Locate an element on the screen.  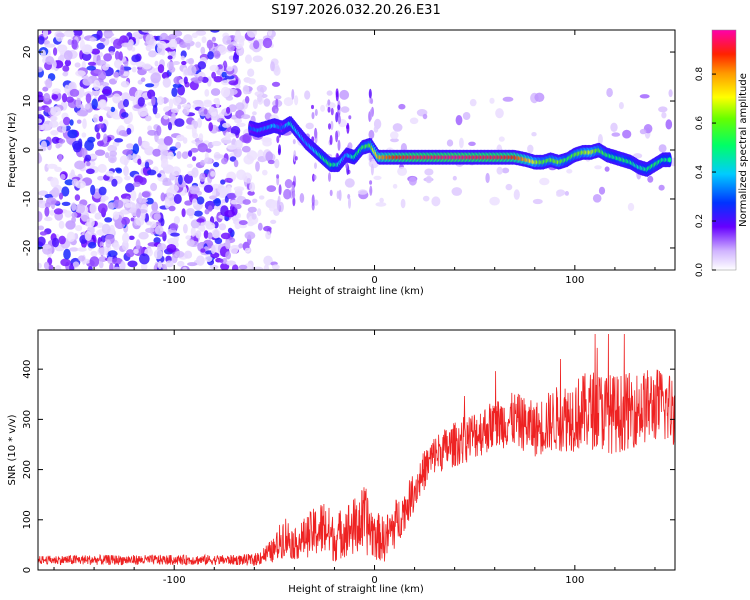
colorbar-tick-label: 0.4 is located at coordinates (700, 172).